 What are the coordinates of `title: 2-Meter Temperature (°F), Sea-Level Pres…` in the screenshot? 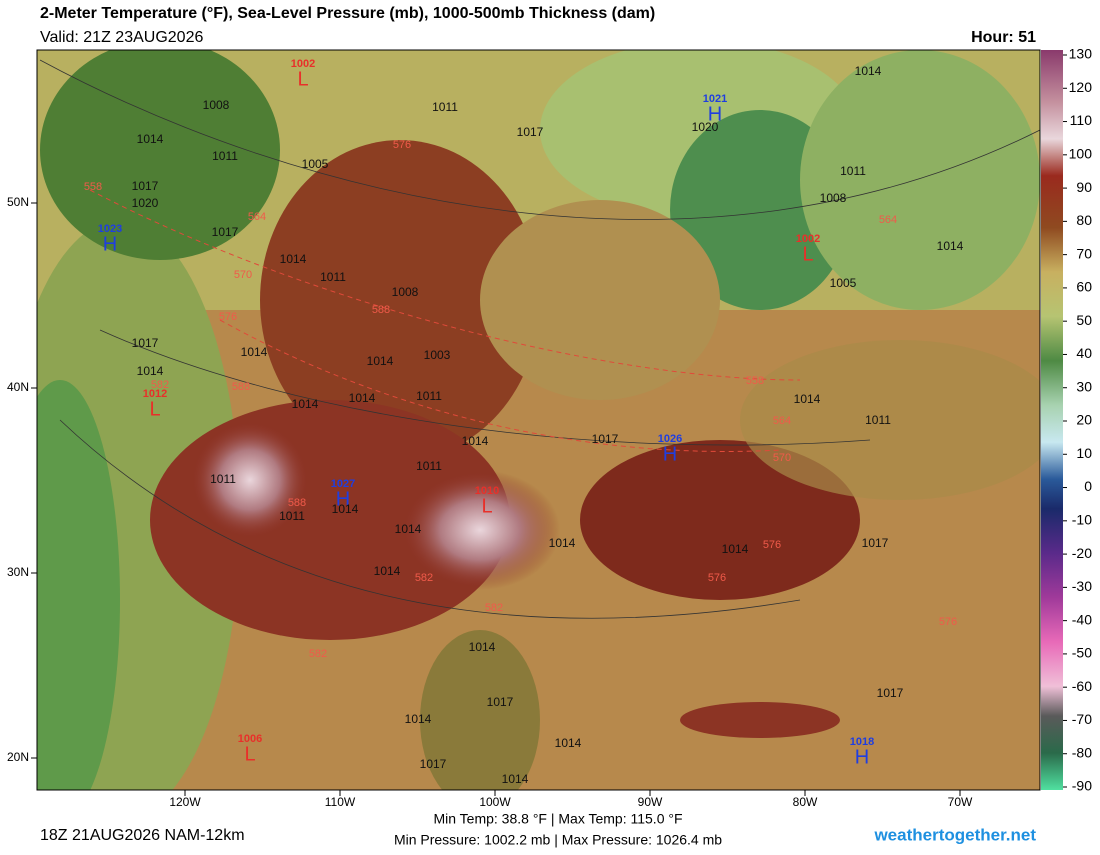 It's located at (347, 13).